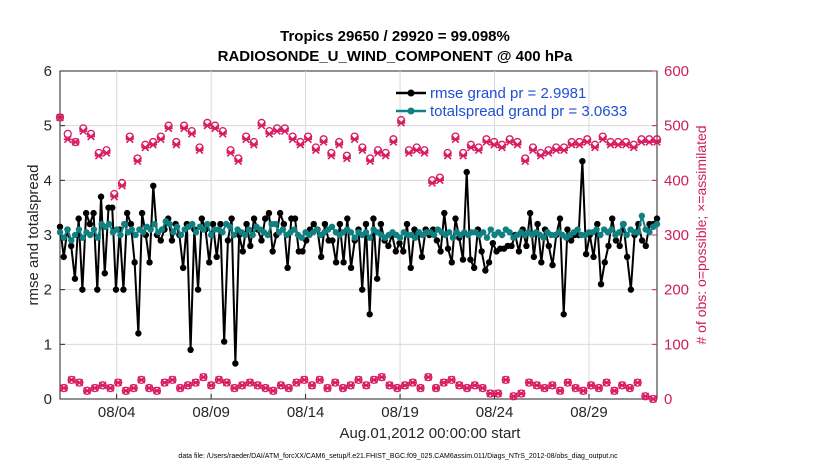  Describe the element at coordinates (48, 399) in the screenshot. I see `y-left-tick-label: 0` at that location.